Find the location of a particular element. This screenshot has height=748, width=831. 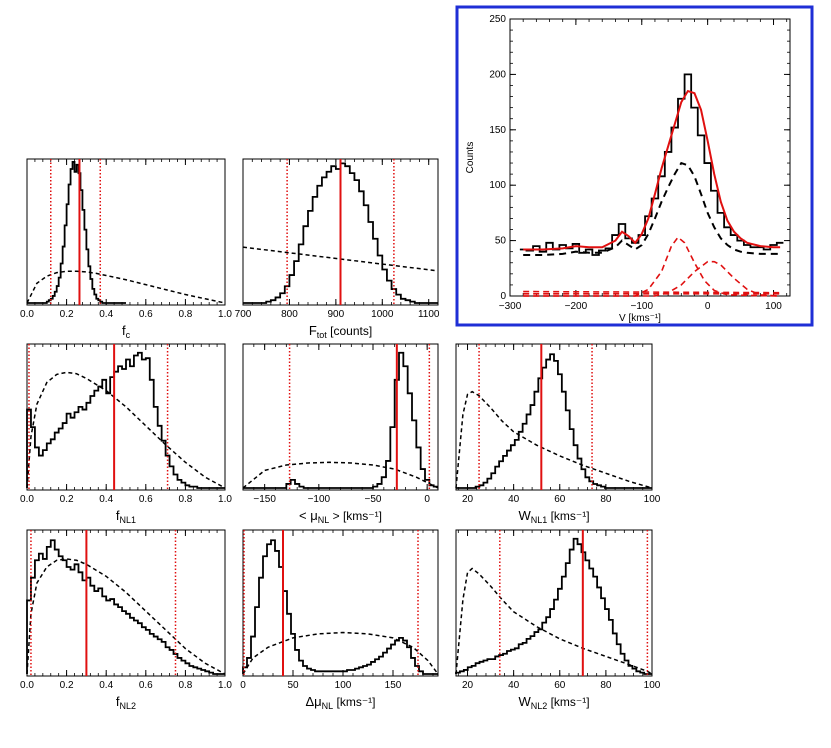

best-fit-curve is located at coordinates (652, 170).